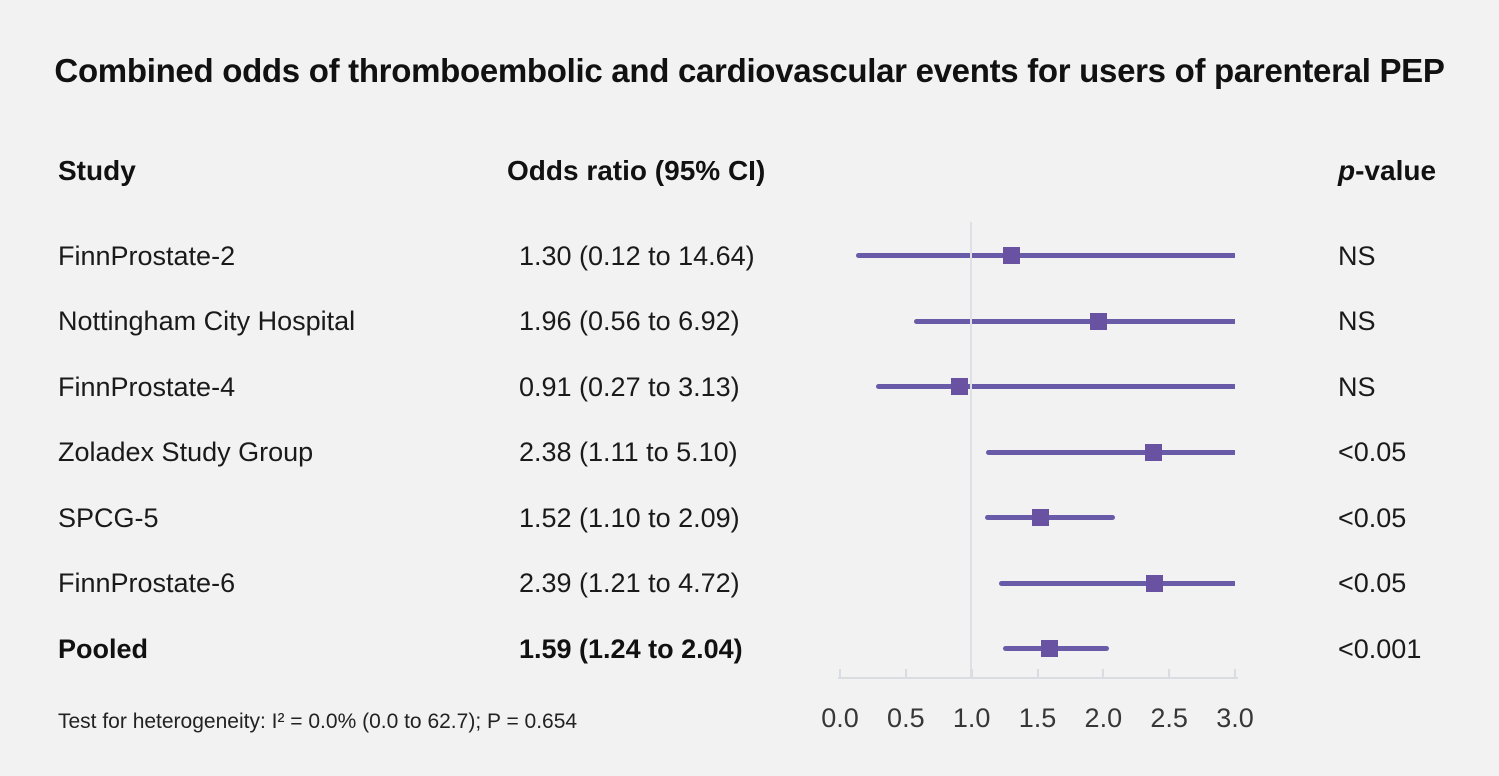  What do you see at coordinates (628, 452) in the screenshot?
I see `odds-ratio-value: 2.38 (1.11 to 5.10)` at bounding box center [628, 452].